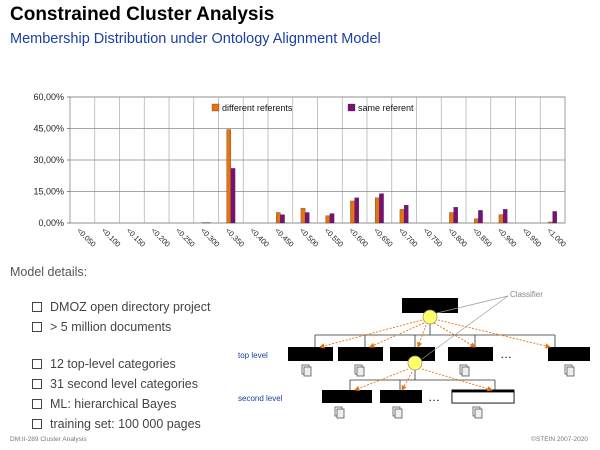  I want to click on legend-label: same referent, so click(386, 108).